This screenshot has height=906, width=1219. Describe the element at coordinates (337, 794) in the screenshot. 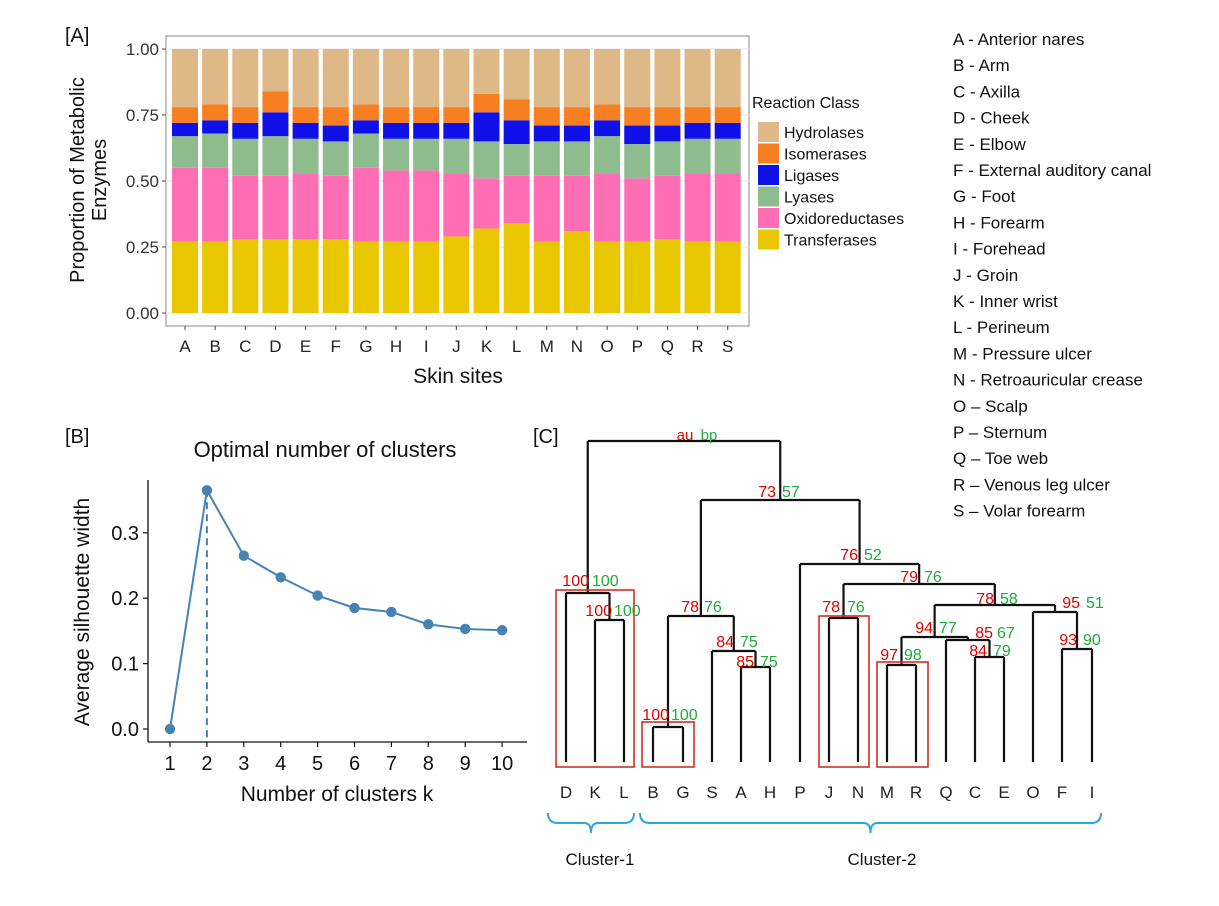

I see `x-axis-title: Number of clusters k` at that location.